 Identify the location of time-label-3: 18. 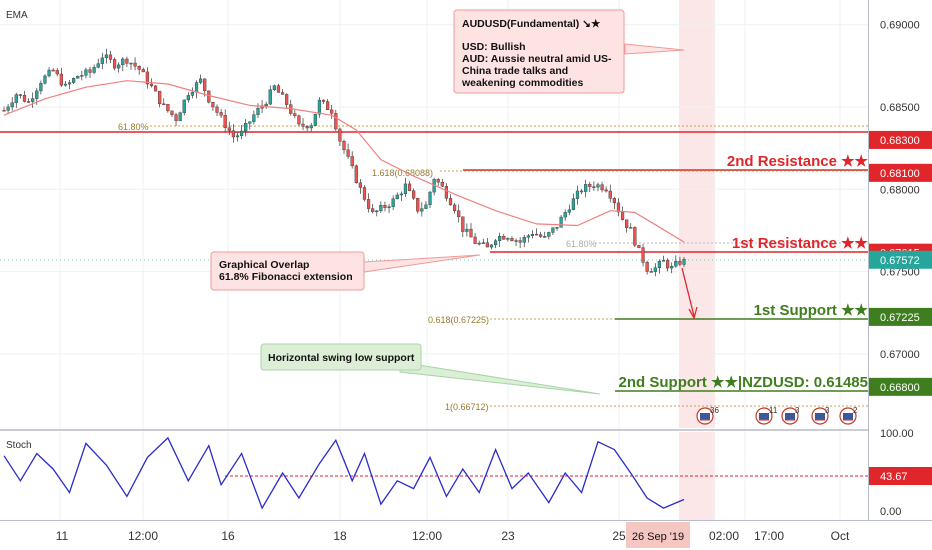
(340, 536).